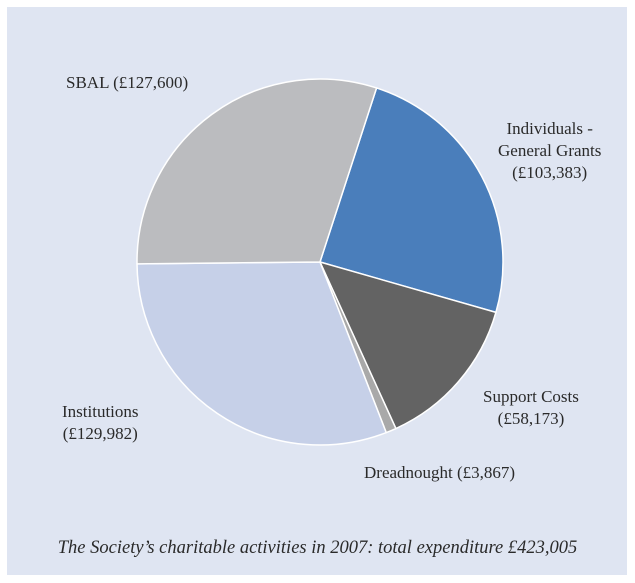 This screenshot has height=583, width=635. What do you see at coordinates (408, 345) in the screenshot?
I see `slice-support-costs` at bounding box center [408, 345].